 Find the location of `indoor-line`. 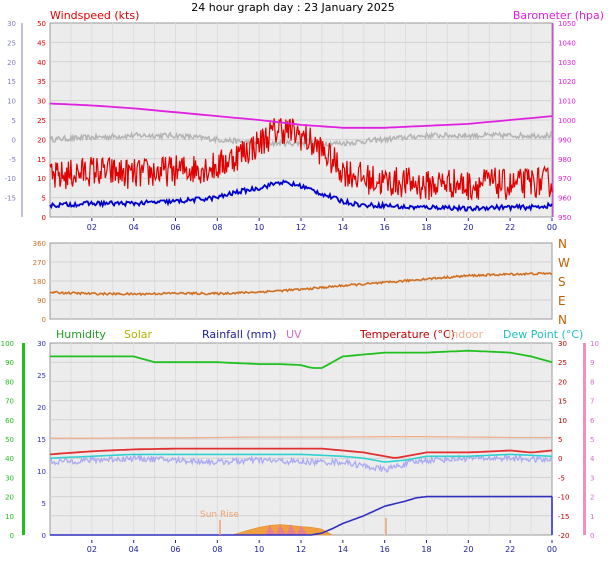

indoor-line is located at coordinates (301, 437).